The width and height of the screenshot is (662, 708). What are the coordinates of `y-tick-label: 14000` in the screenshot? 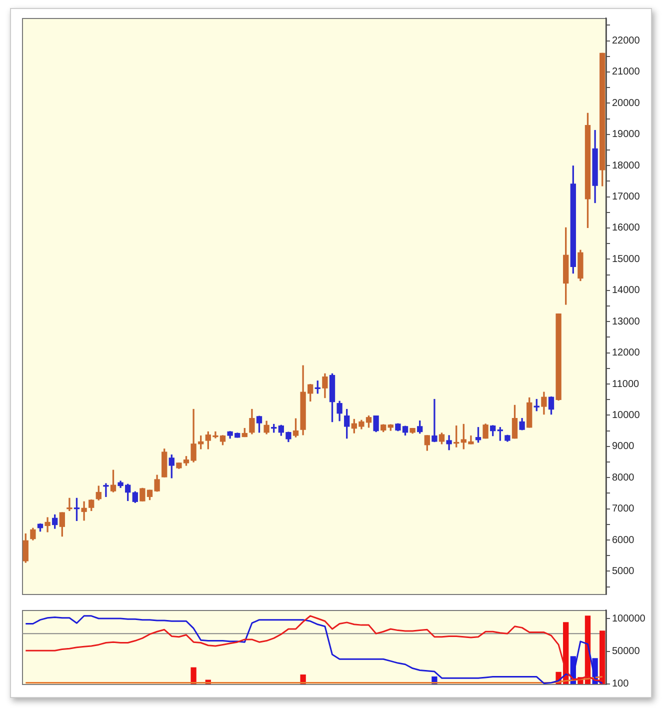 It's located at (626, 290).